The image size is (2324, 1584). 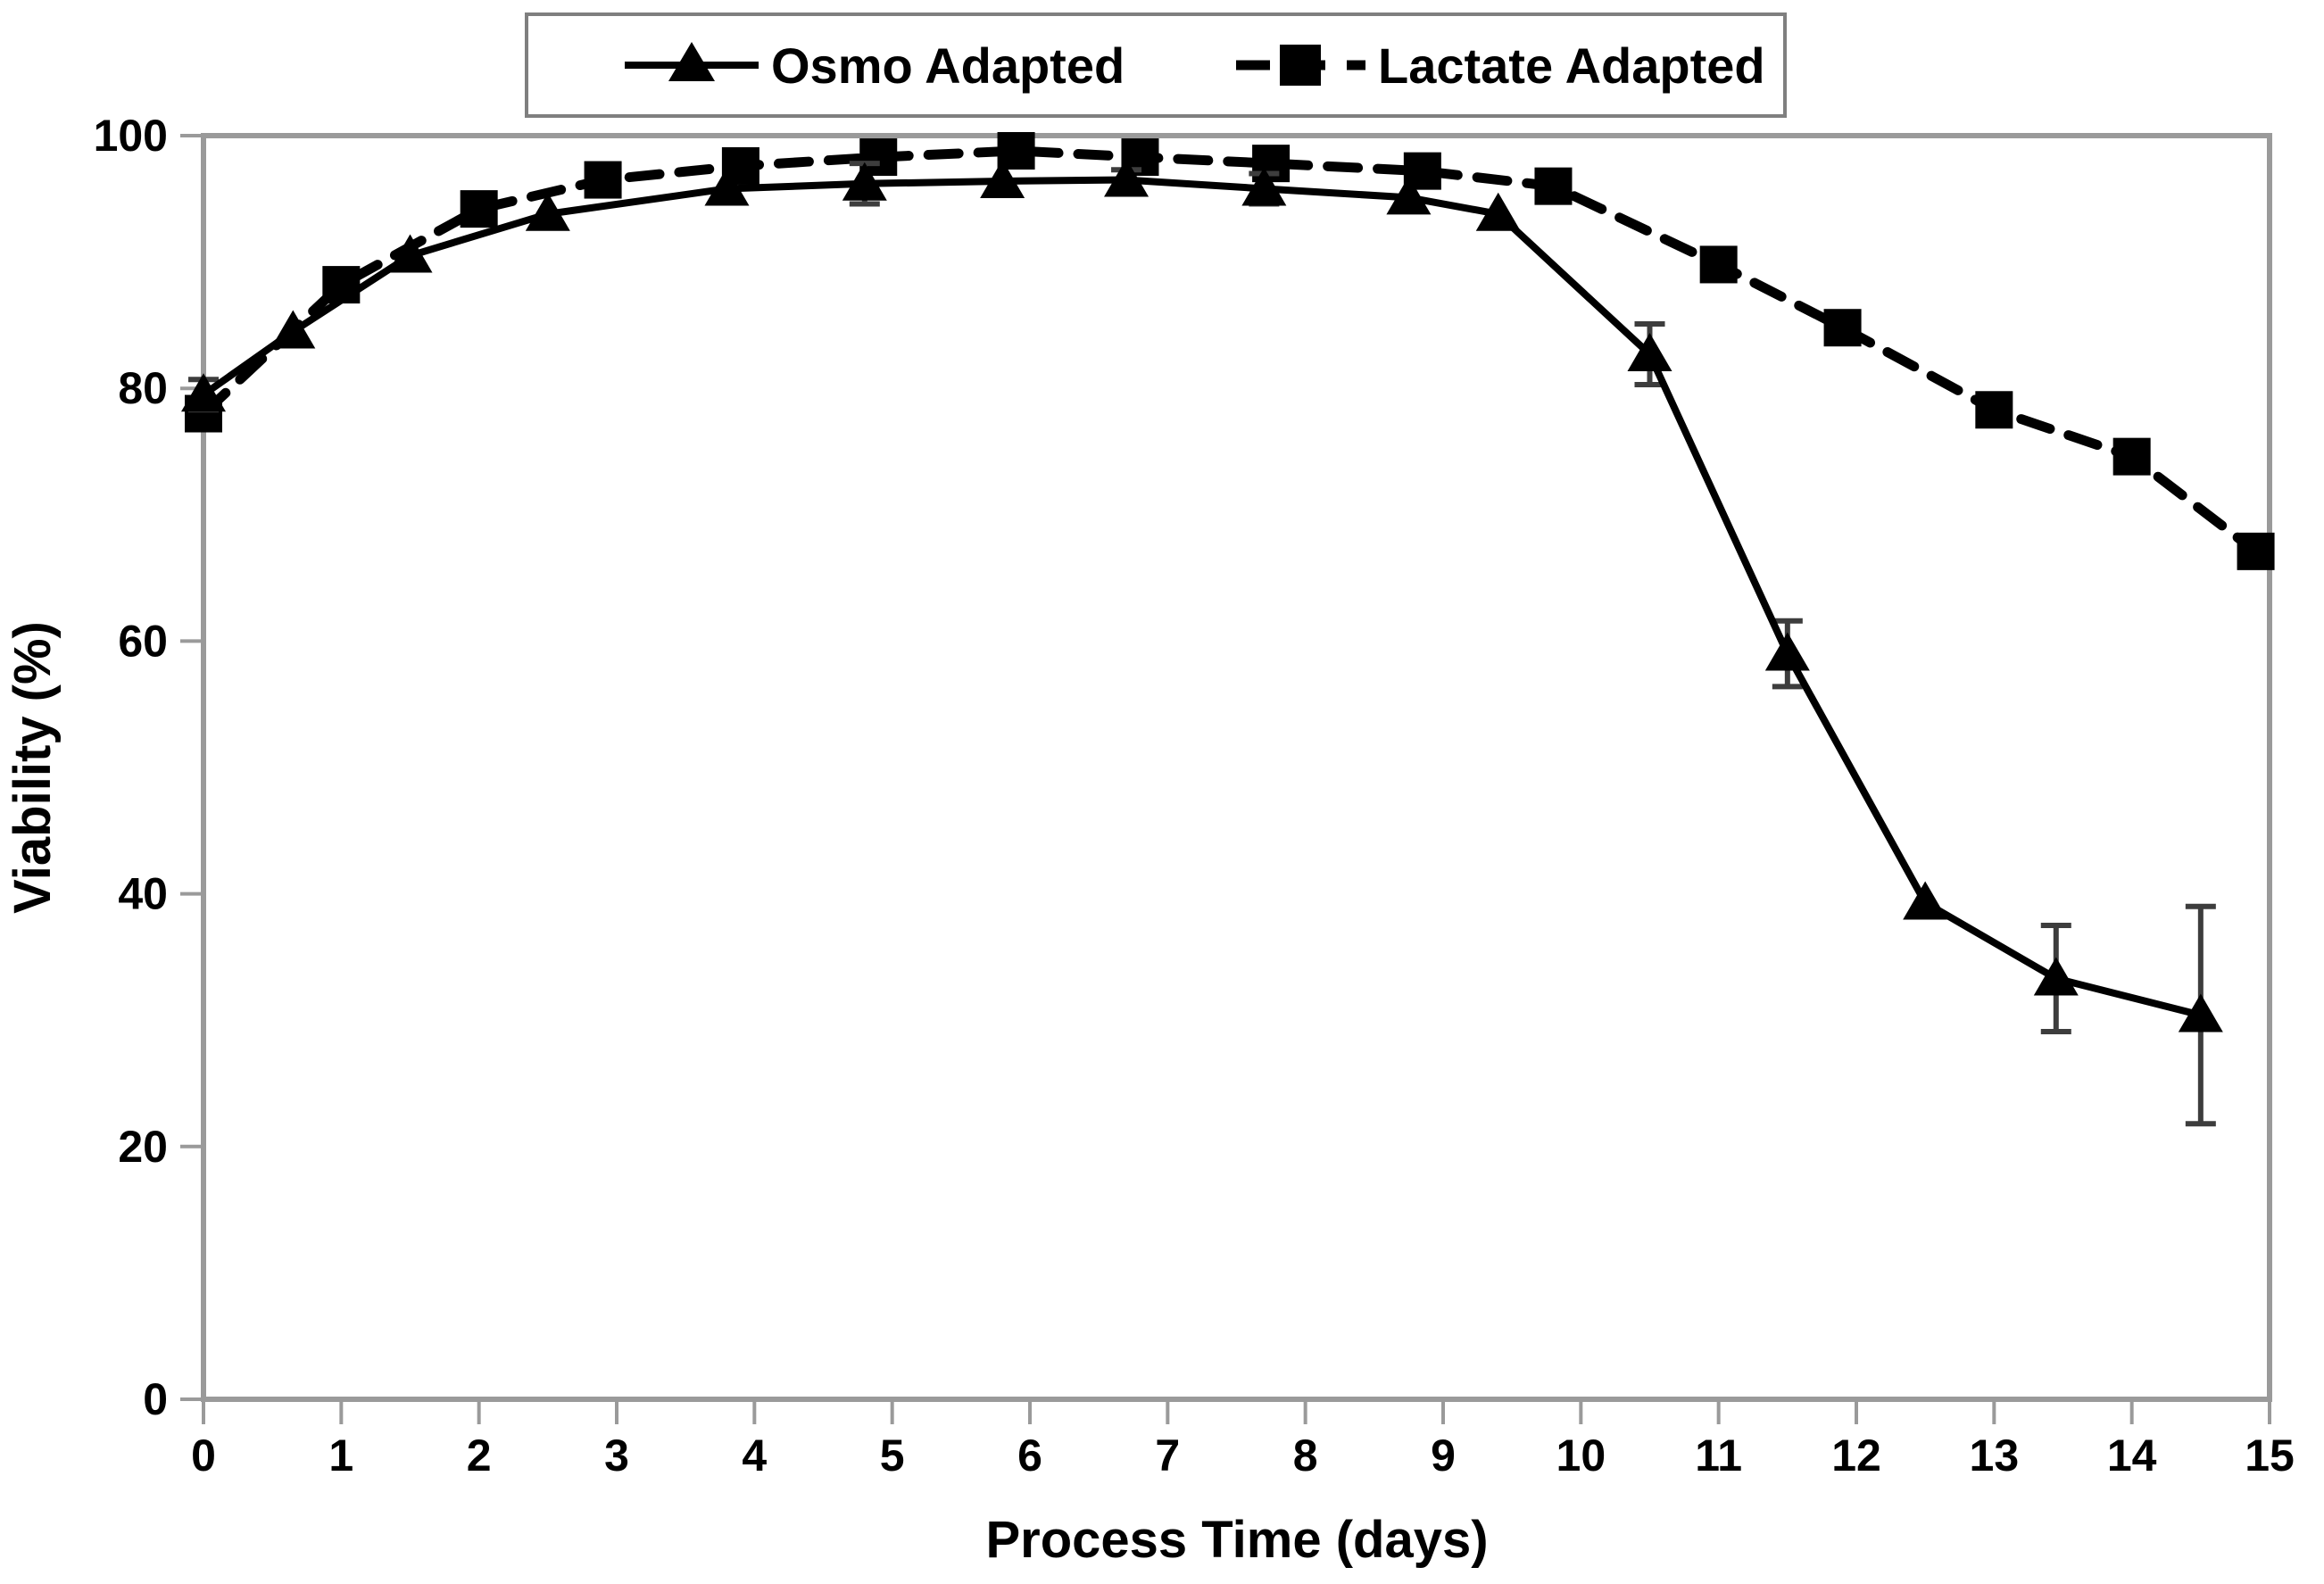 I want to click on legend-entry-osmo: Osmo Adapted, so click(x=875, y=66).